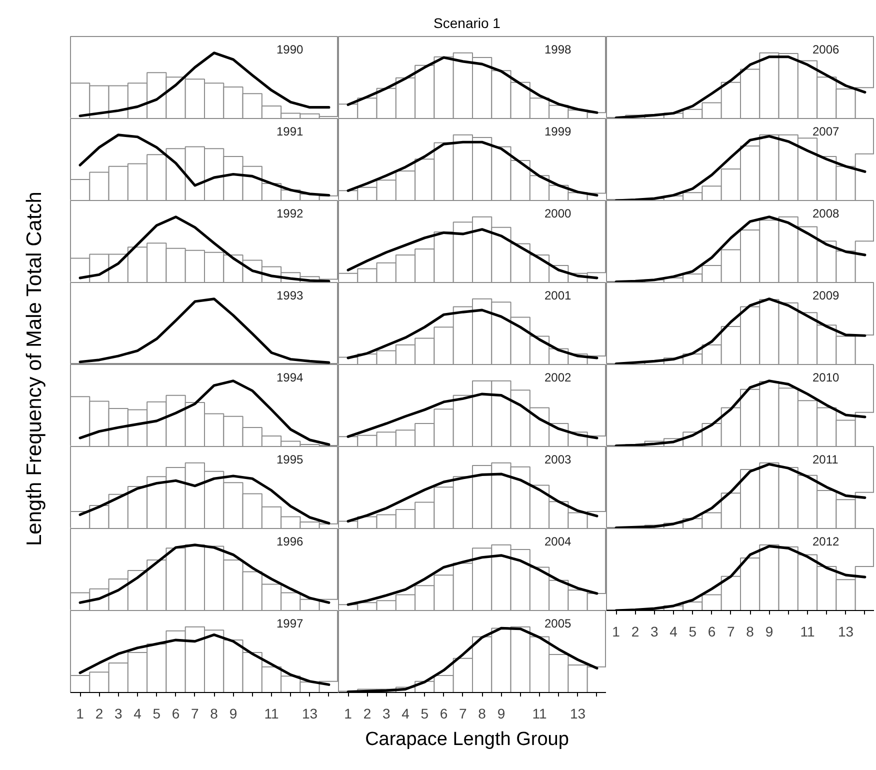  What do you see at coordinates (558, 131) in the screenshot?
I see `chart-title: 1999` at bounding box center [558, 131].